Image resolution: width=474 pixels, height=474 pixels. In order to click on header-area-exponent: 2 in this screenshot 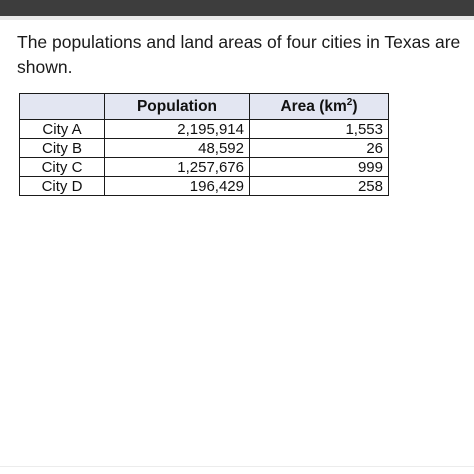, I will do `click(349, 102)`.